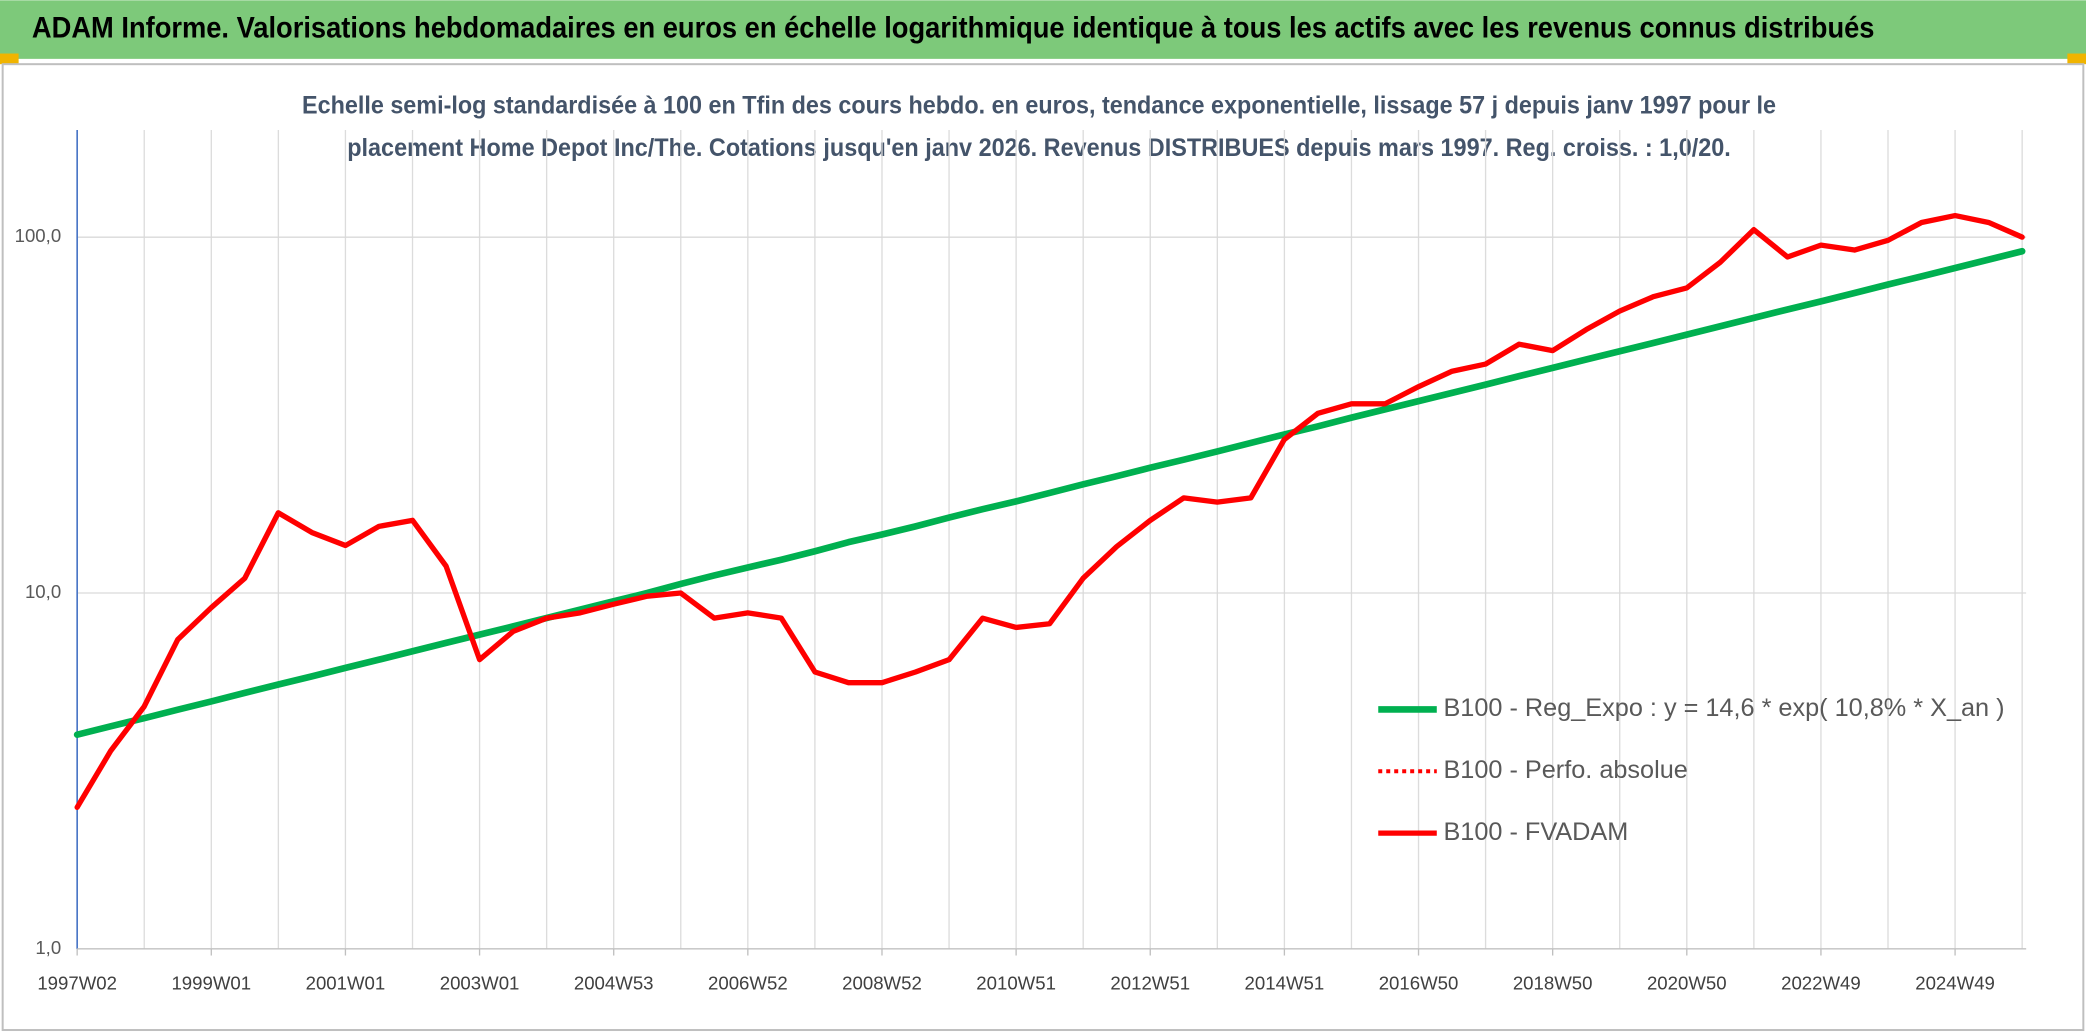 This screenshot has height=1033, width=2086. Describe the element at coordinates (1687, 983) in the screenshot. I see `x-tick-label: 2020W50` at that location.